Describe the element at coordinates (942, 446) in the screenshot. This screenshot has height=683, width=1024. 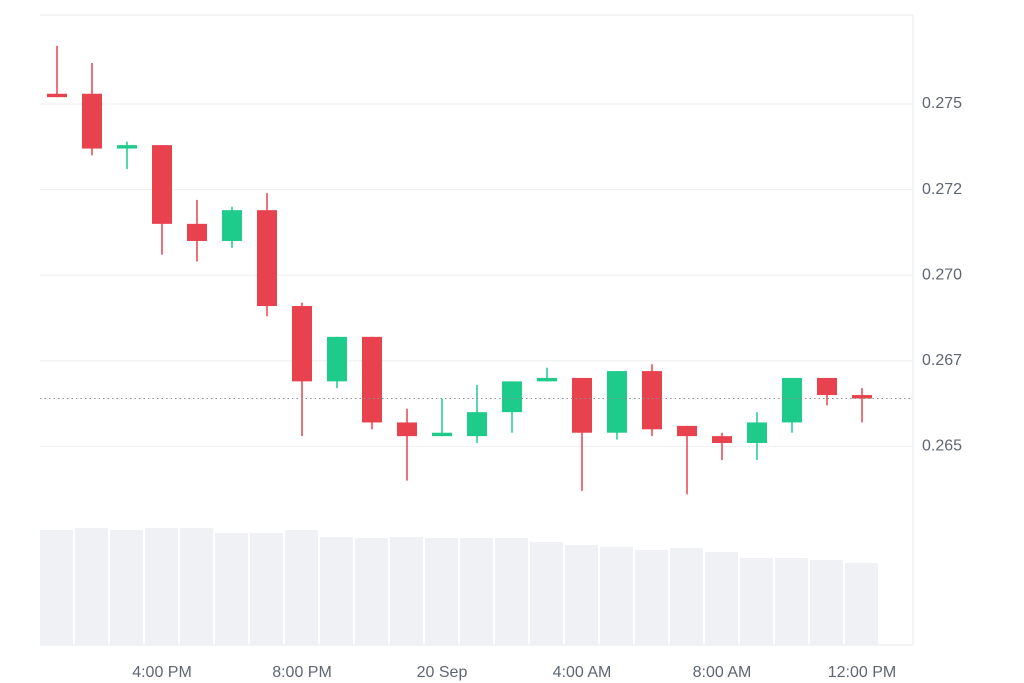
I see `y-tick-label: 0.265` at that location.